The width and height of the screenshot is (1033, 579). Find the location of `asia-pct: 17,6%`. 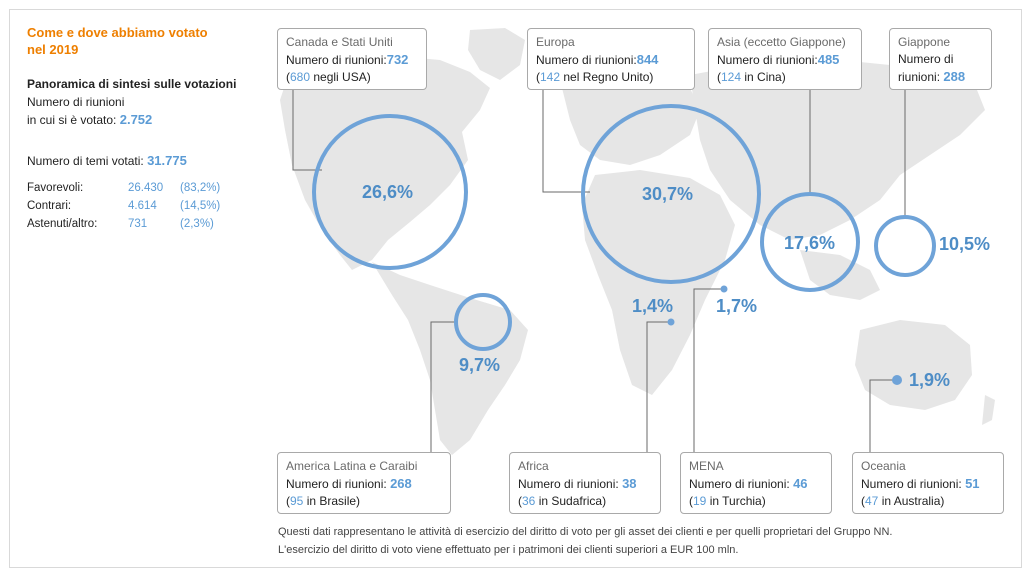

asia-pct: 17,6% is located at coordinates (810, 243).